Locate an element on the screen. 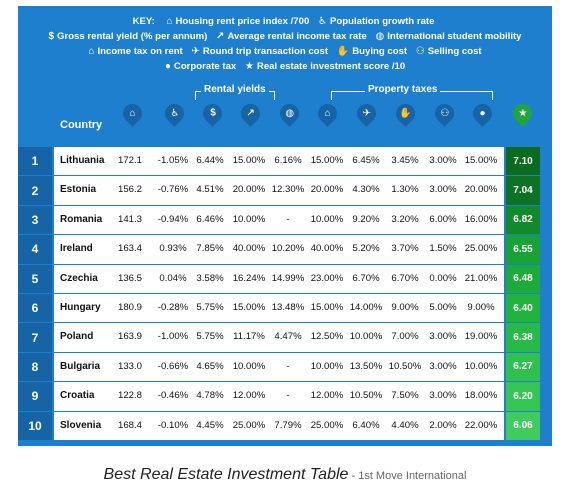  value-cell: 0.00% is located at coordinates (443, 278).